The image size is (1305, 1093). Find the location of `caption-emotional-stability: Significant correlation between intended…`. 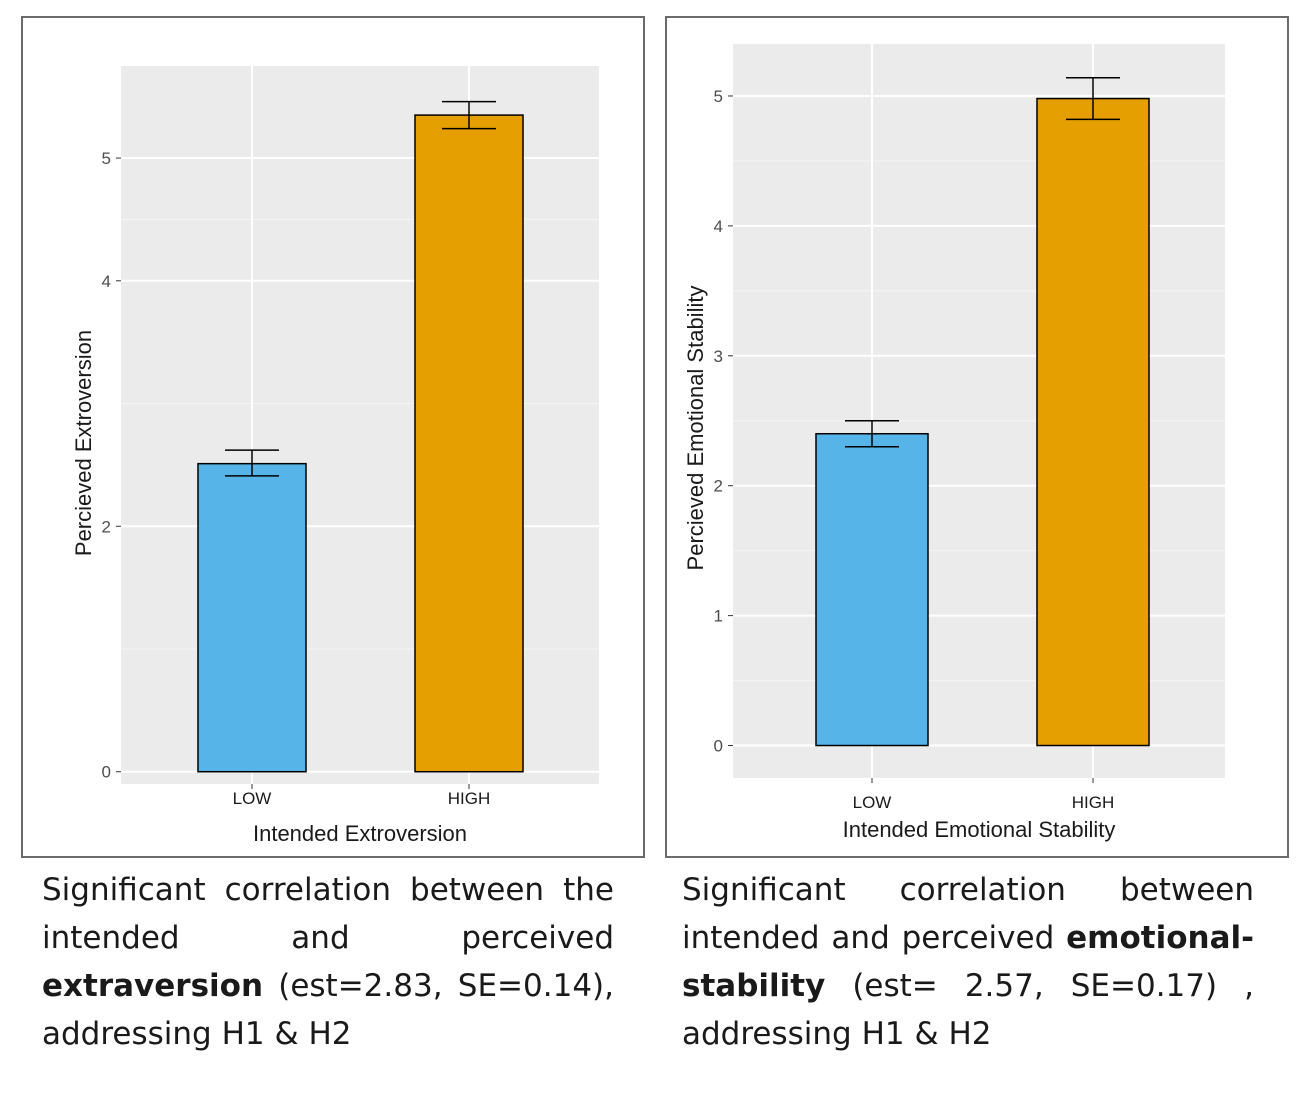

caption-emotional-stability: Significant correlation between intended… is located at coordinates (968, 962).